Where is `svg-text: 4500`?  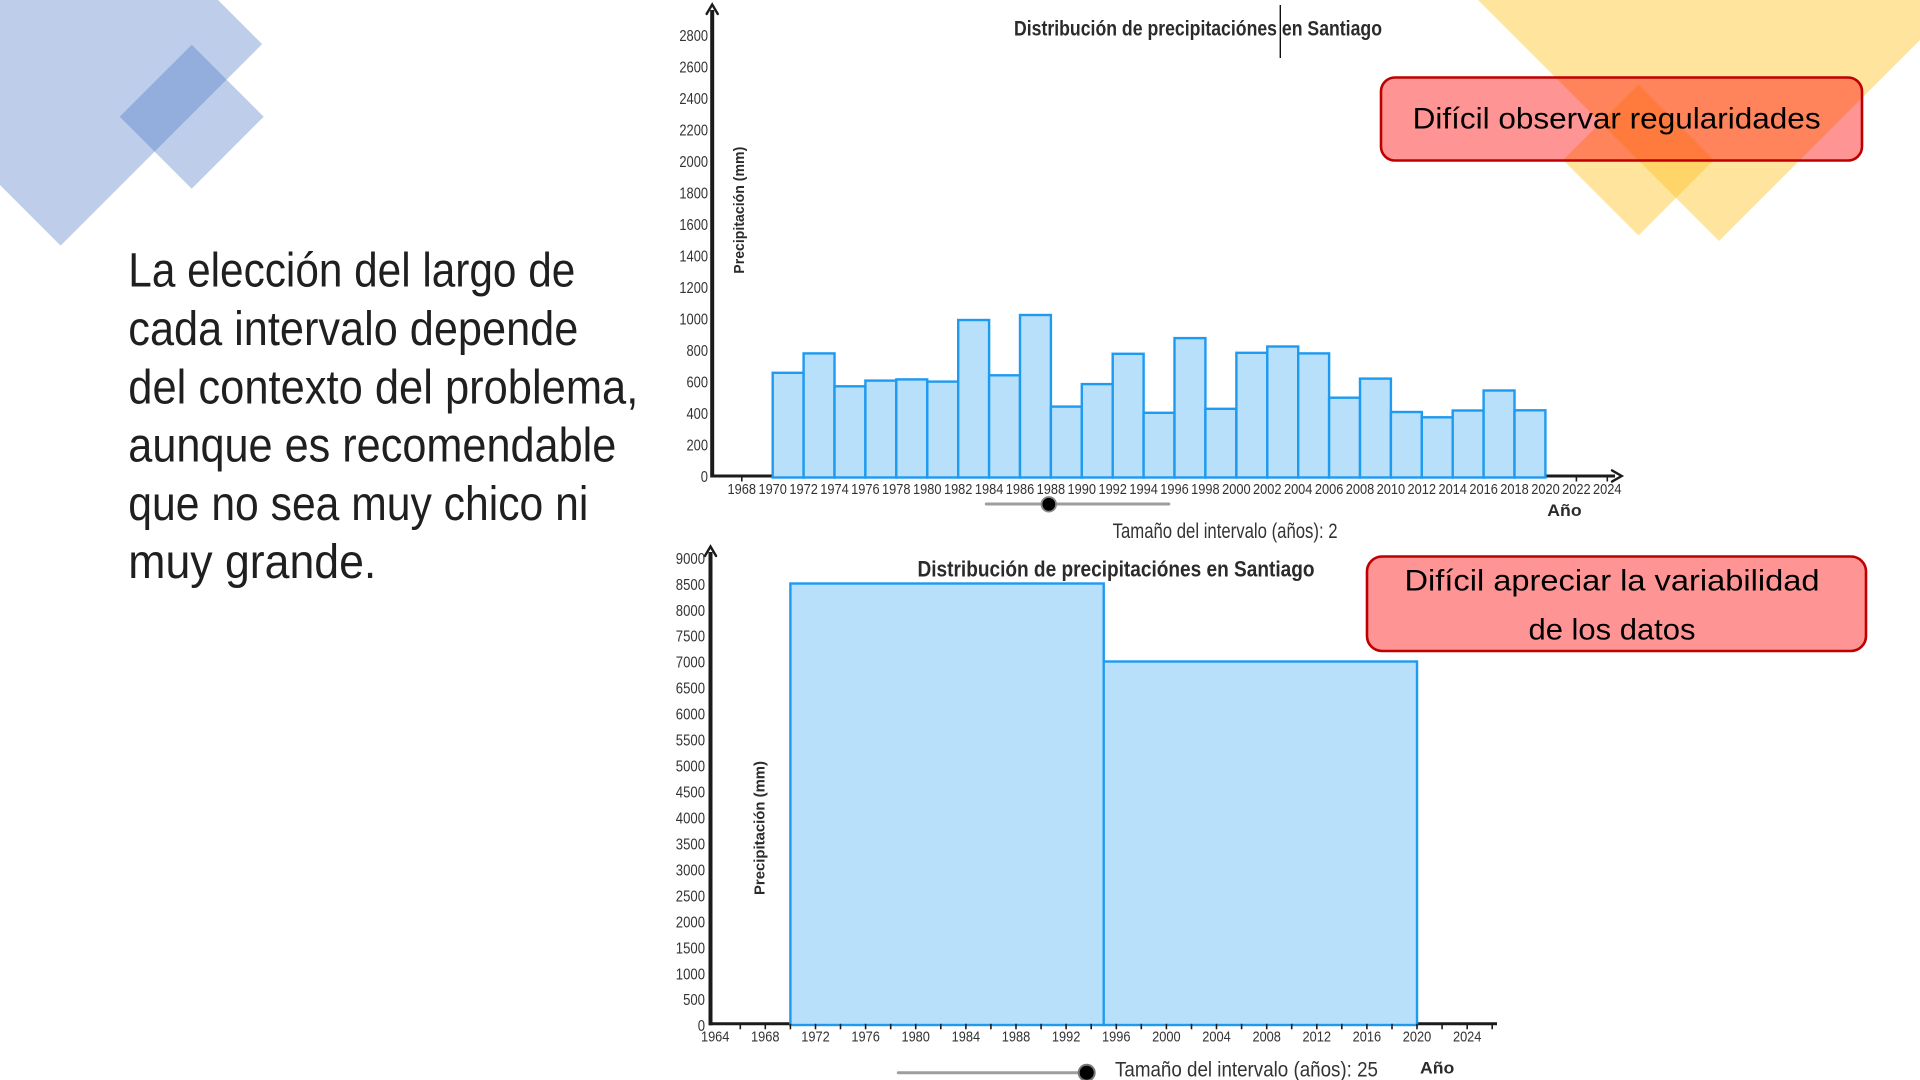
svg-text: 4500 is located at coordinates (691, 793).